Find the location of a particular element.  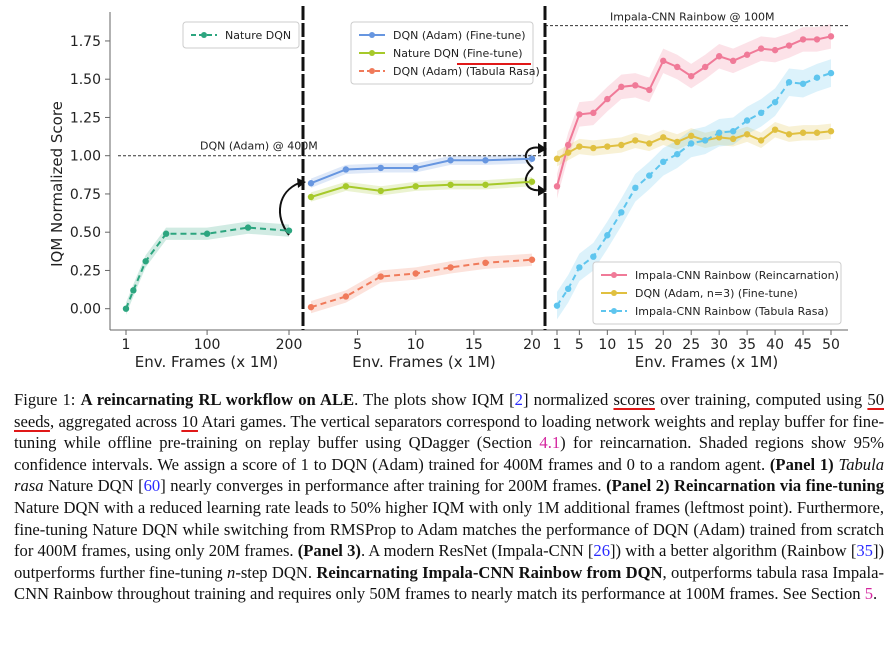

citation-link: 60 is located at coordinates (152, 486).